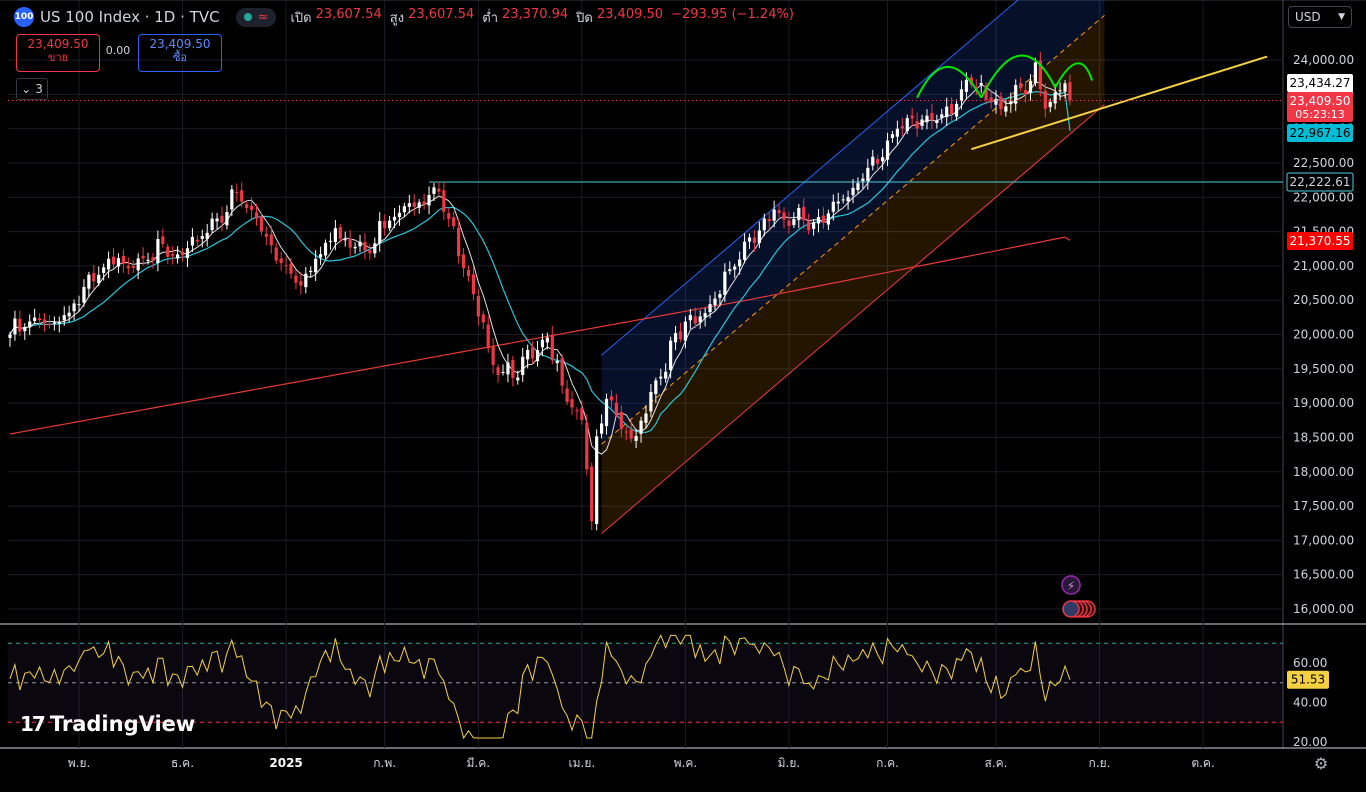  I want to click on time-tick-label: ส.ค., so click(996, 763).